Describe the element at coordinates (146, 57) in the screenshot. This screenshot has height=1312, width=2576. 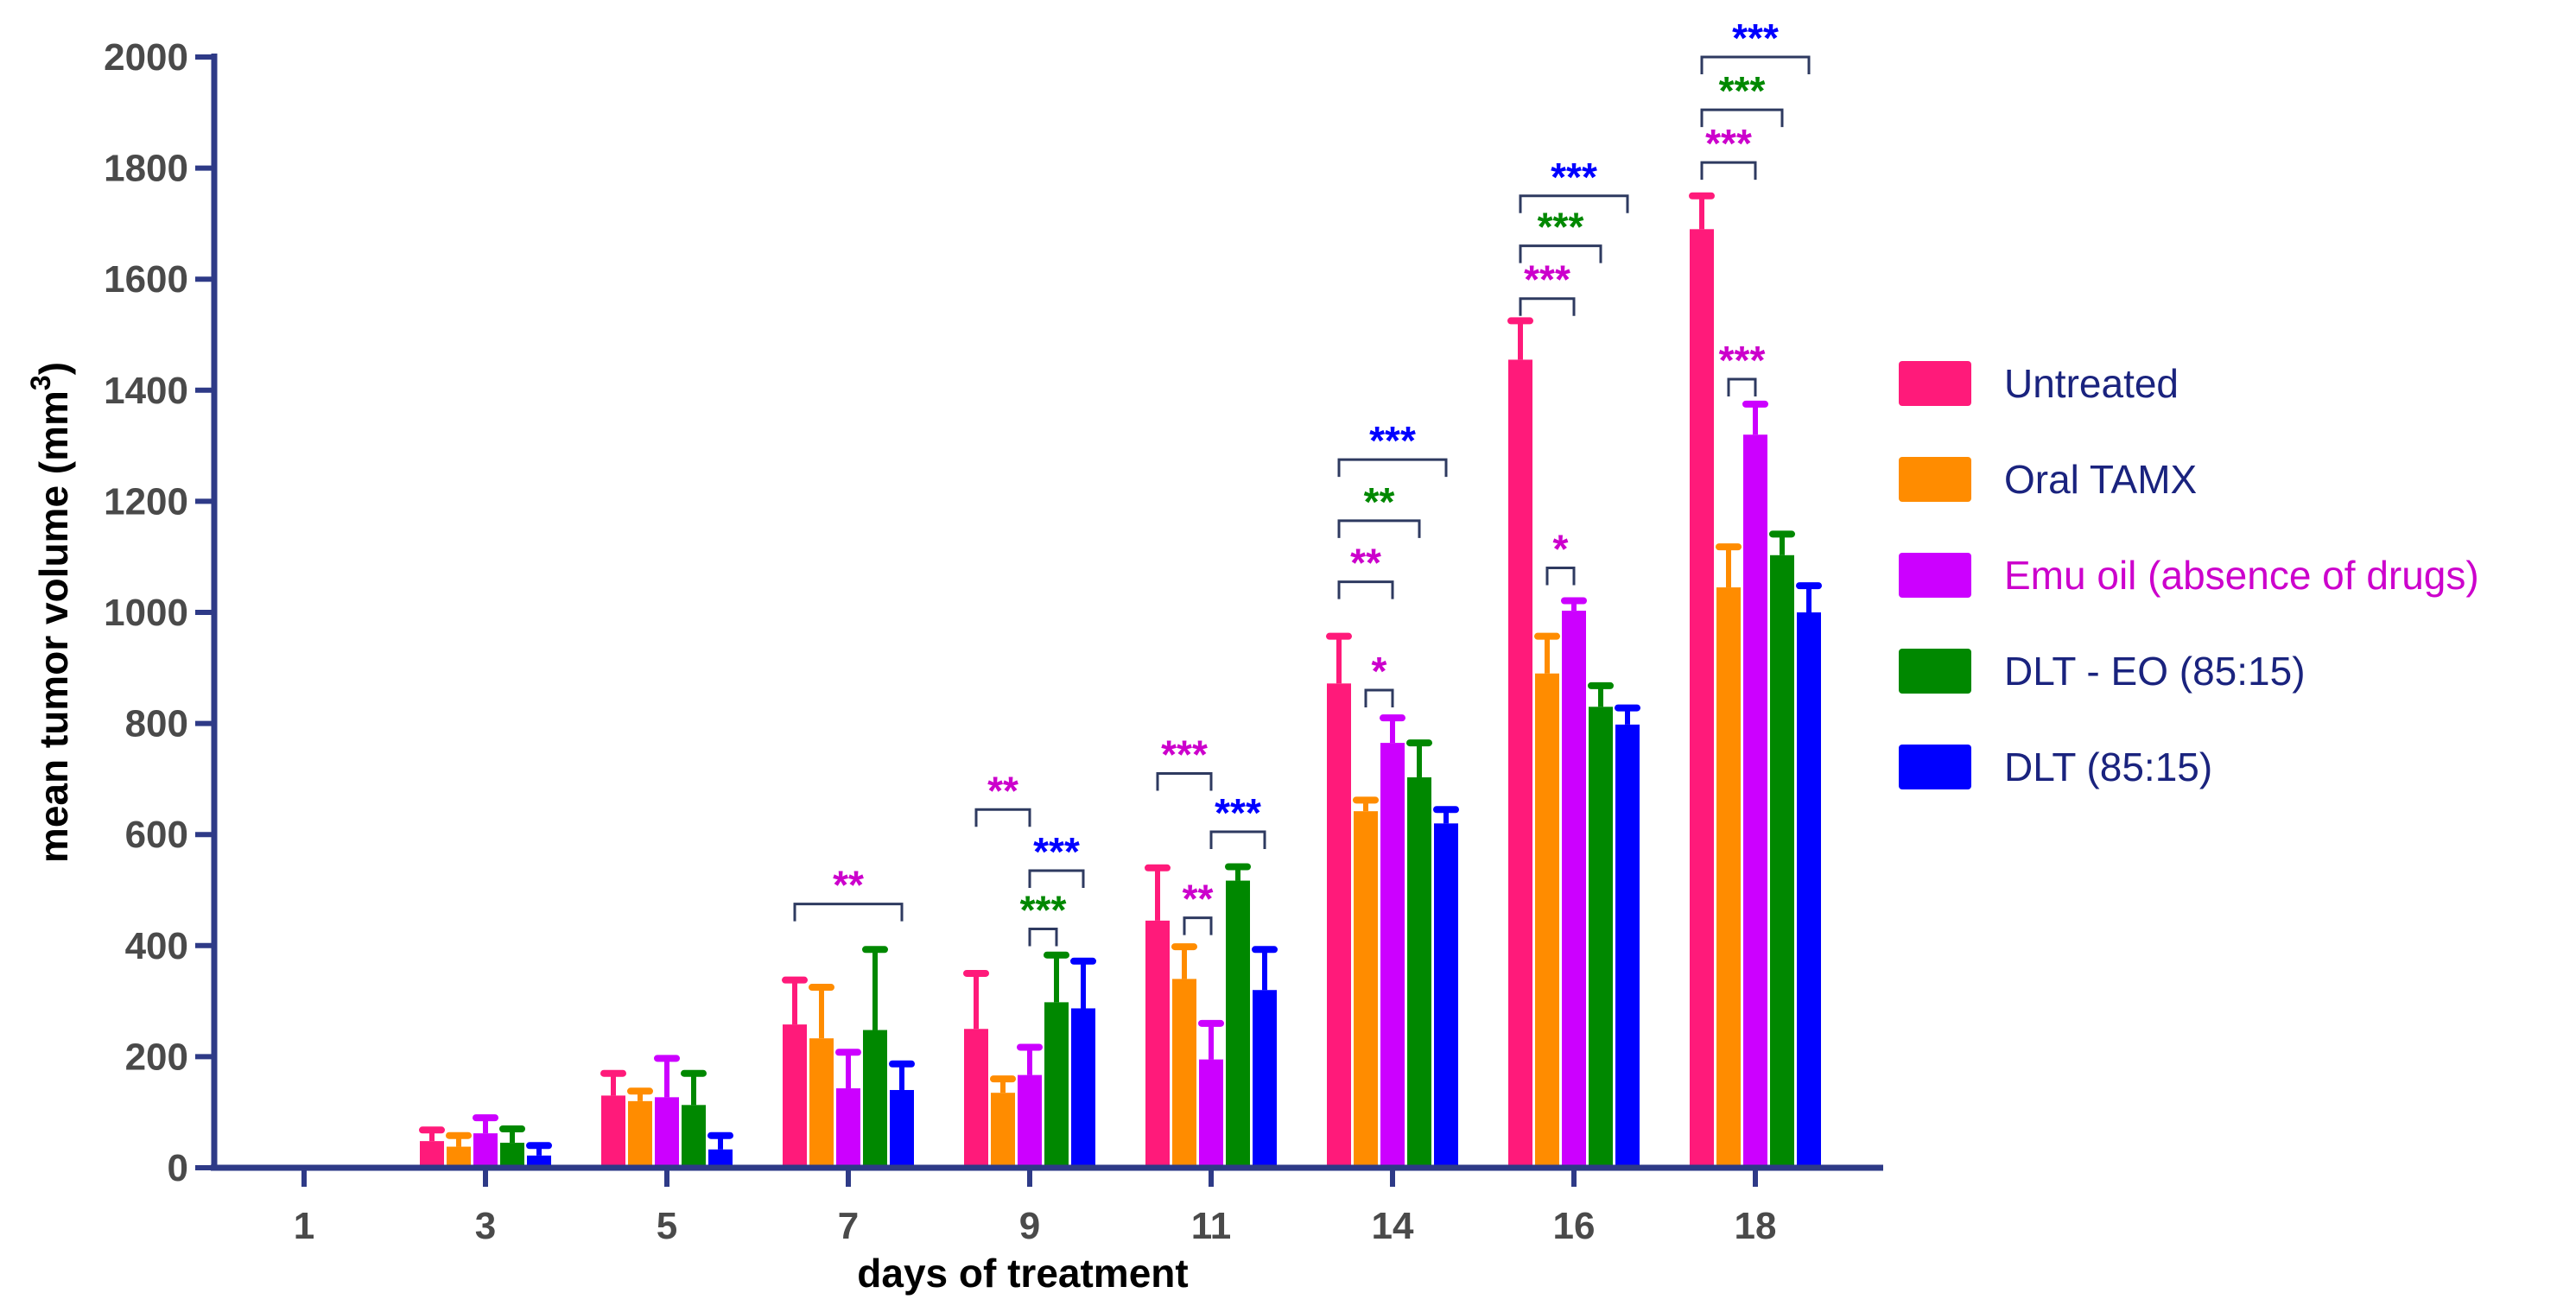
I see `y-tick-label: 2000` at that location.